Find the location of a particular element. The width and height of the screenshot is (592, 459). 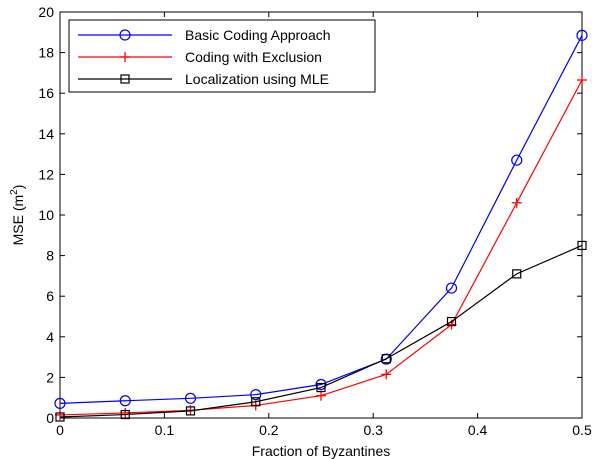

legend-label: Coding with Exclusion is located at coordinates (253, 57).